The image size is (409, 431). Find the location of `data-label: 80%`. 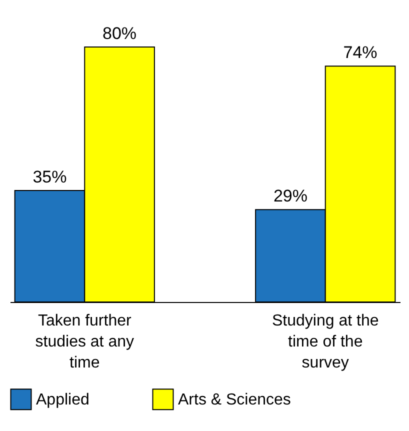

data-label: 80% is located at coordinates (119, 33).